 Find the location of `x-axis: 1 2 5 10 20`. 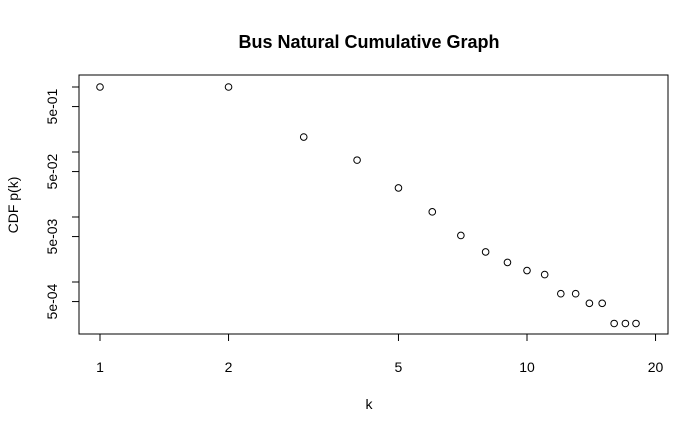

x-axis: 1 2 5 10 20 is located at coordinates (380, 354).